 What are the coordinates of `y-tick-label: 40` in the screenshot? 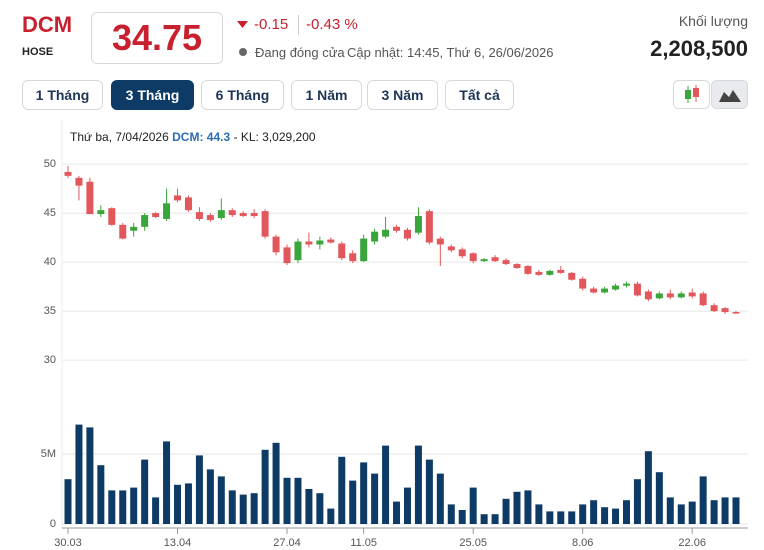 It's located at (50, 262).